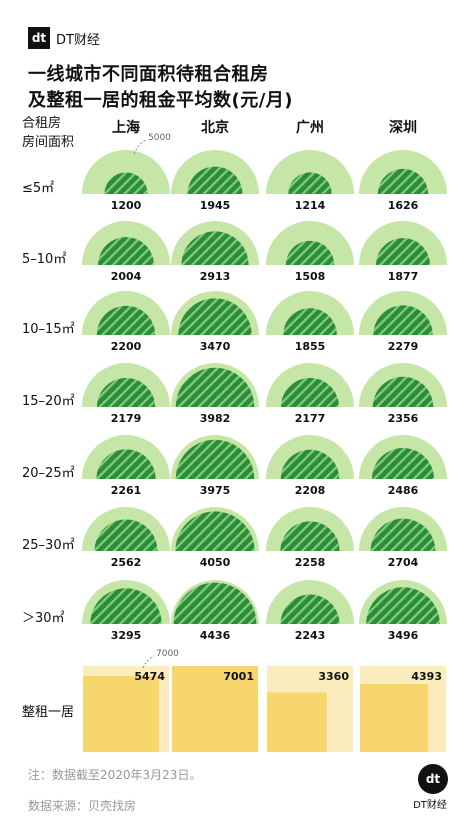 This screenshot has width=474, height=823. Describe the element at coordinates (126, 562) in the screenshot. I see `rent-value-label: 2562` at that location.